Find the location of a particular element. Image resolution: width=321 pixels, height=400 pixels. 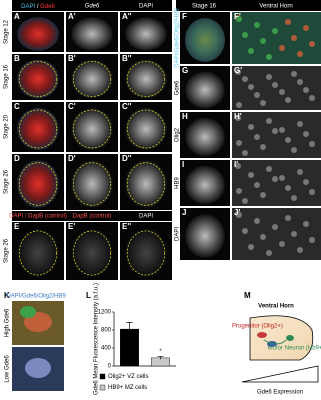

panel-label: F is located at coordinates (184, 16).